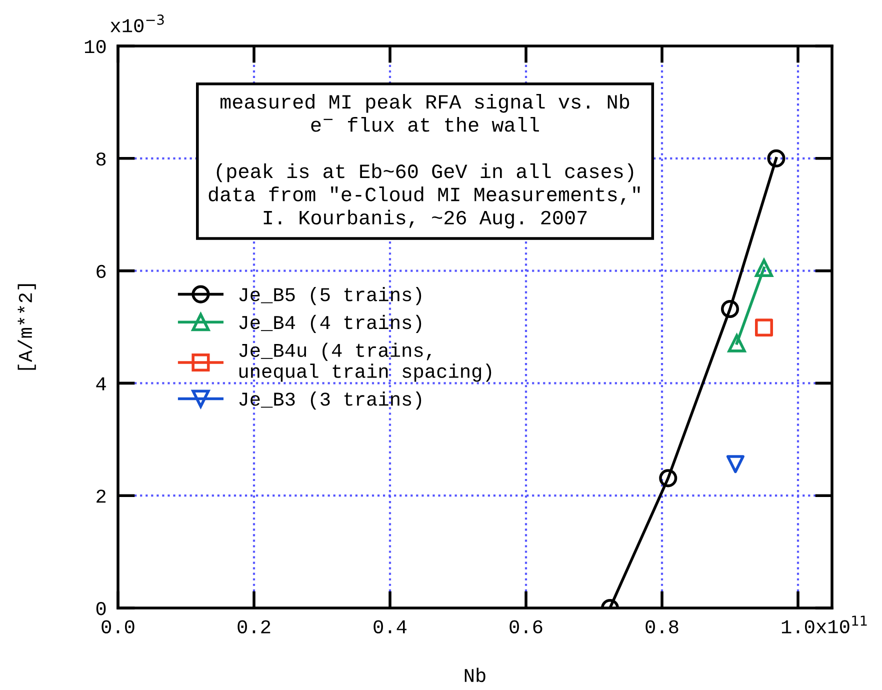 The width and height of the screenshot is (882, 690). What do you see at coordinates (101, 271) in the screenshot?
I see `y-tick-label: 6` at bounding box center [101, 271].